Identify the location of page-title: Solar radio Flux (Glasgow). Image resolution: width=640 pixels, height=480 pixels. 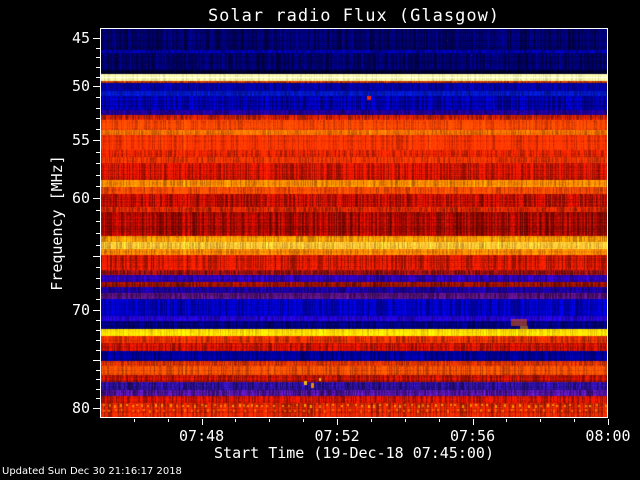
(354, 16).